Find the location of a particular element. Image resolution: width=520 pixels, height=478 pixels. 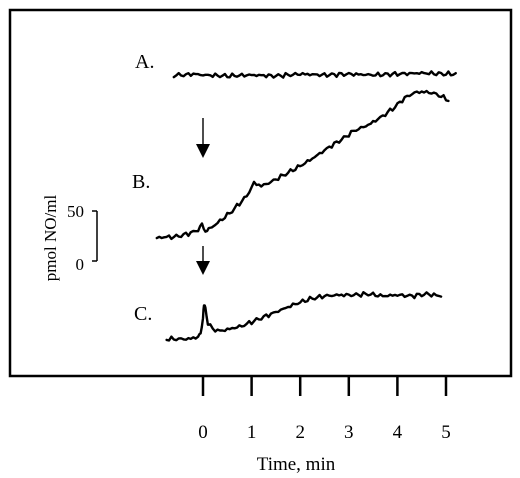

x-tick-label: 1 is located at coordinates (252, 432).